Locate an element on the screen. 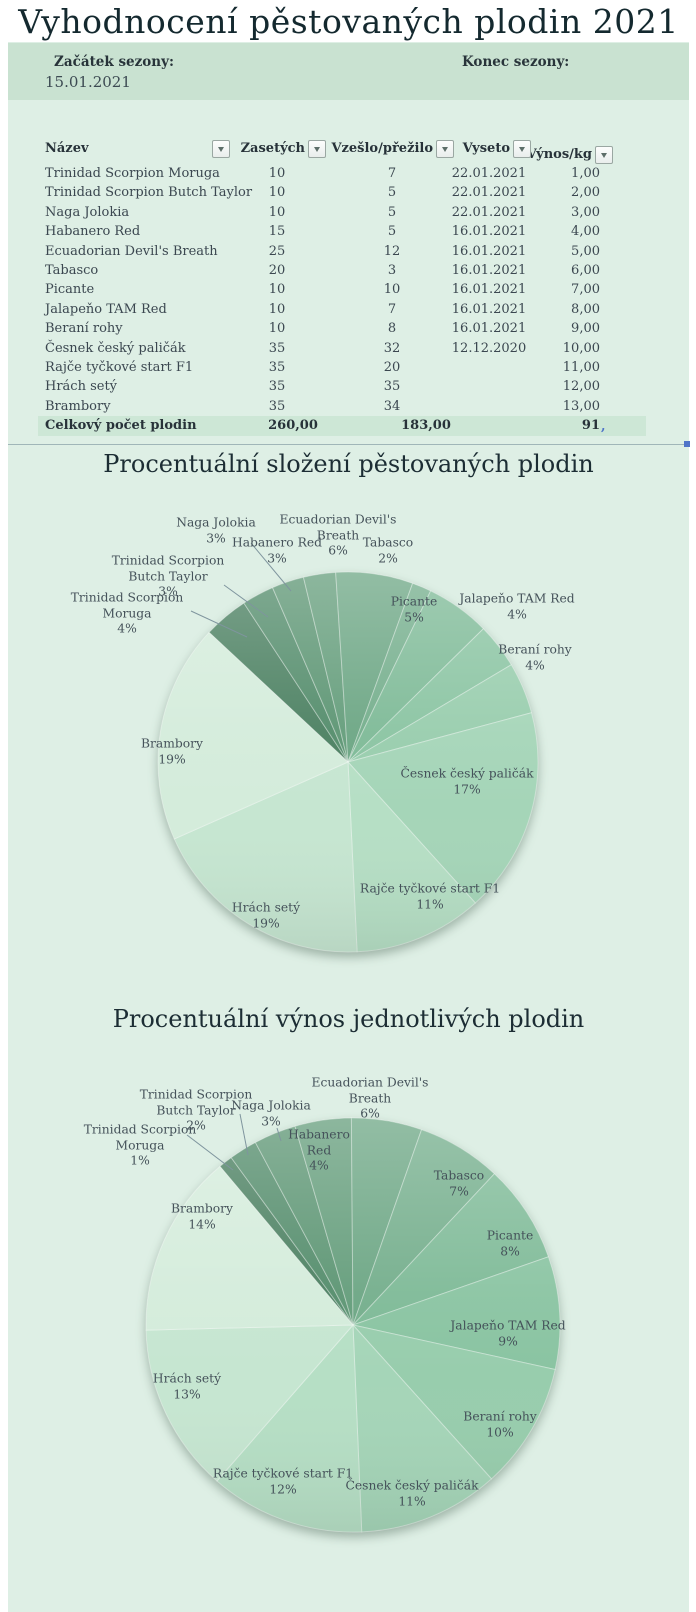 The height and width of the screenshot is (1612, 696). season-start-label: Začátek sezony: is located at coordinates (114, 62).